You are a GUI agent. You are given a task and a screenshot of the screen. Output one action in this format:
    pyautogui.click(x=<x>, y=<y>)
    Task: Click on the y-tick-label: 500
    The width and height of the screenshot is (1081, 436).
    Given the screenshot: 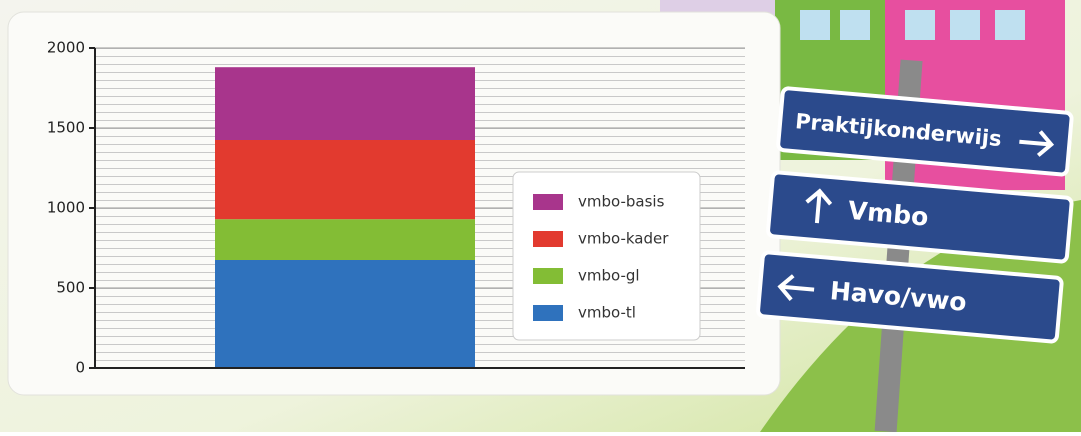 What is the action you would take?
    pyautogui.click(x=70, y=288)
    